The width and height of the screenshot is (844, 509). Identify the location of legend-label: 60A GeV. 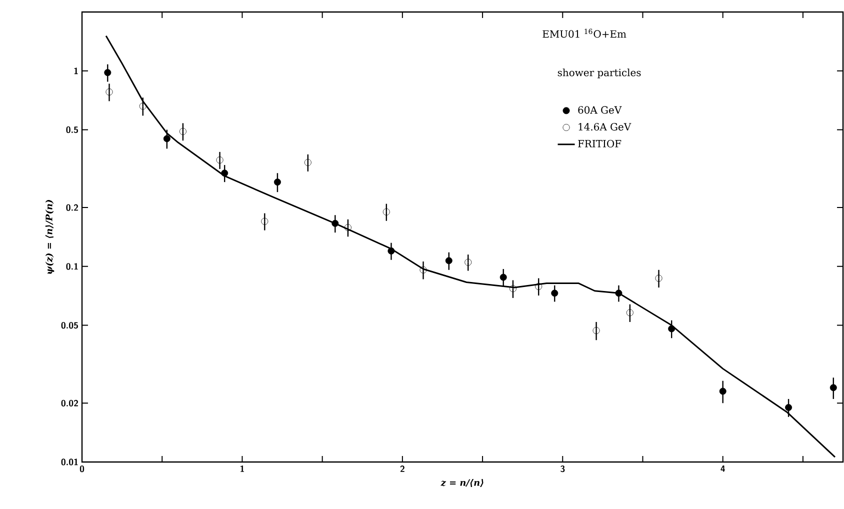
(600, 110).